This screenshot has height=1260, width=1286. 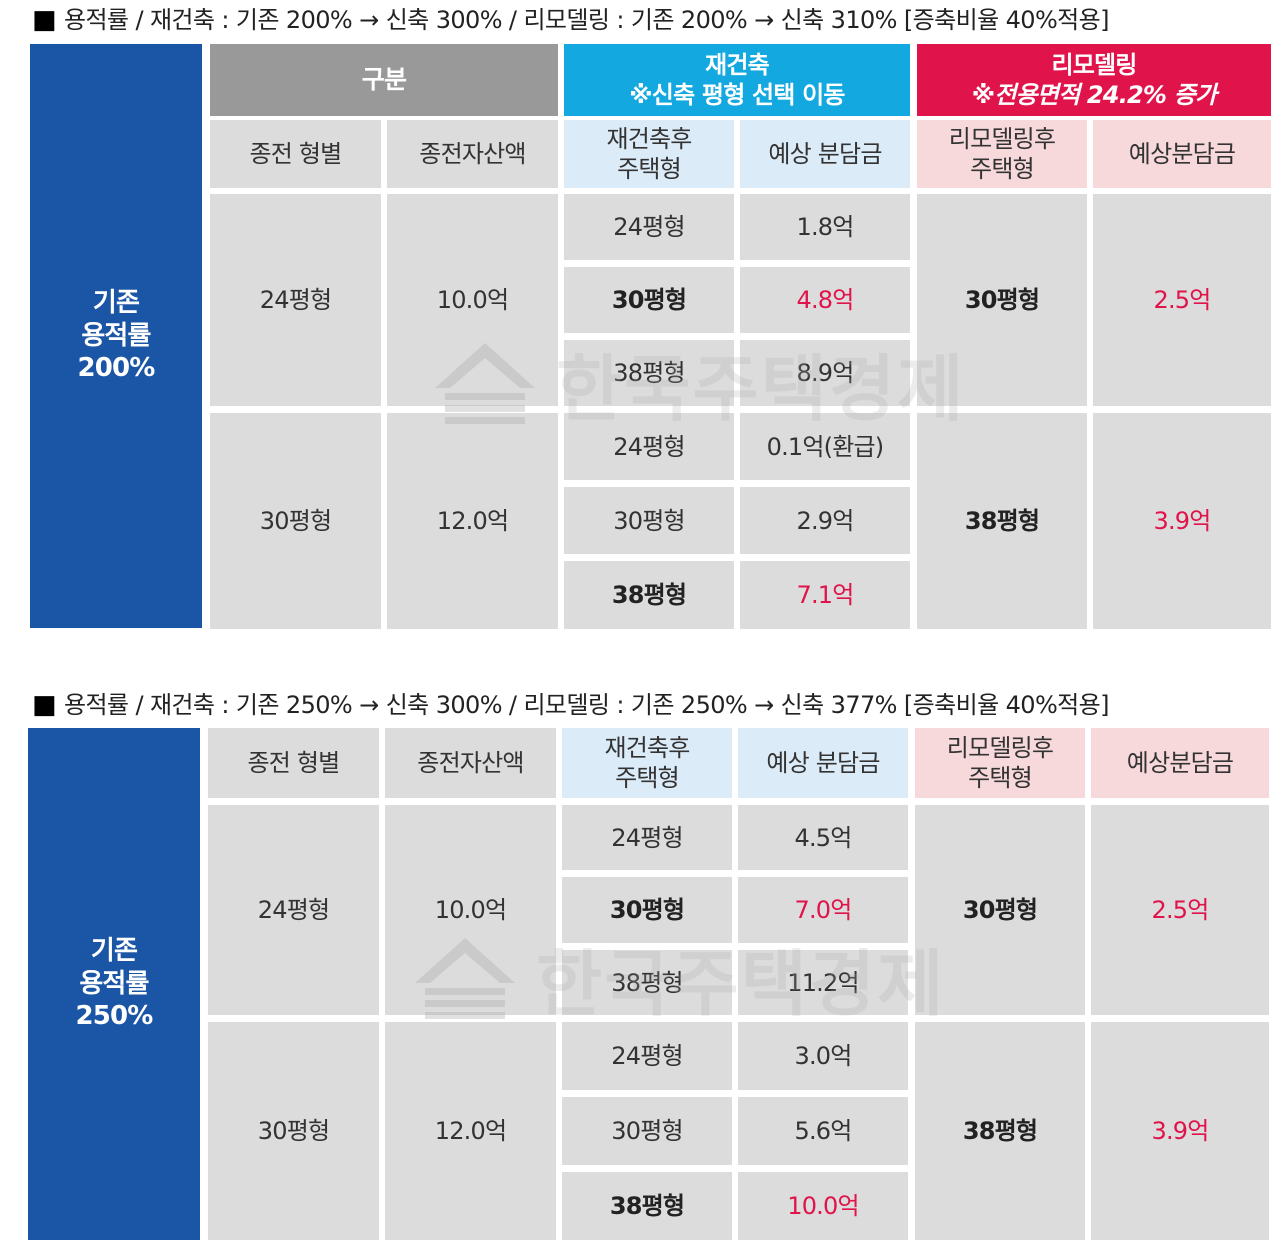 What do you see at coordinates (823, 1056) in the screenshot?
I see `rebuild-cost-cell: 3.0억` at bounding box center [823, 1056].